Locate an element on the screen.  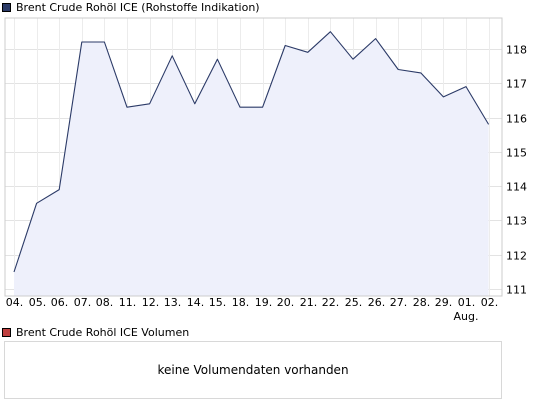
volume-panel: keine Volumendaten vorhanden is located at coordinates (253, 370).